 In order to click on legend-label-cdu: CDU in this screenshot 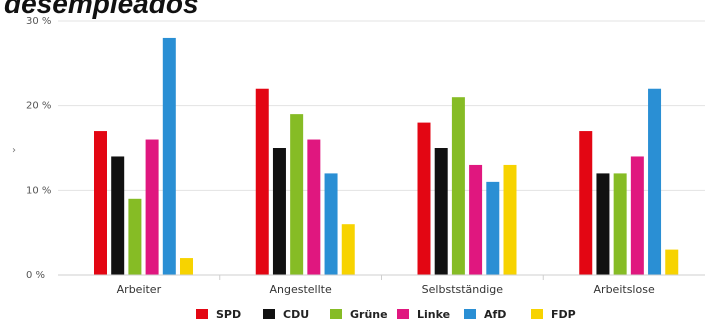, I will do `click(296, 314)`.